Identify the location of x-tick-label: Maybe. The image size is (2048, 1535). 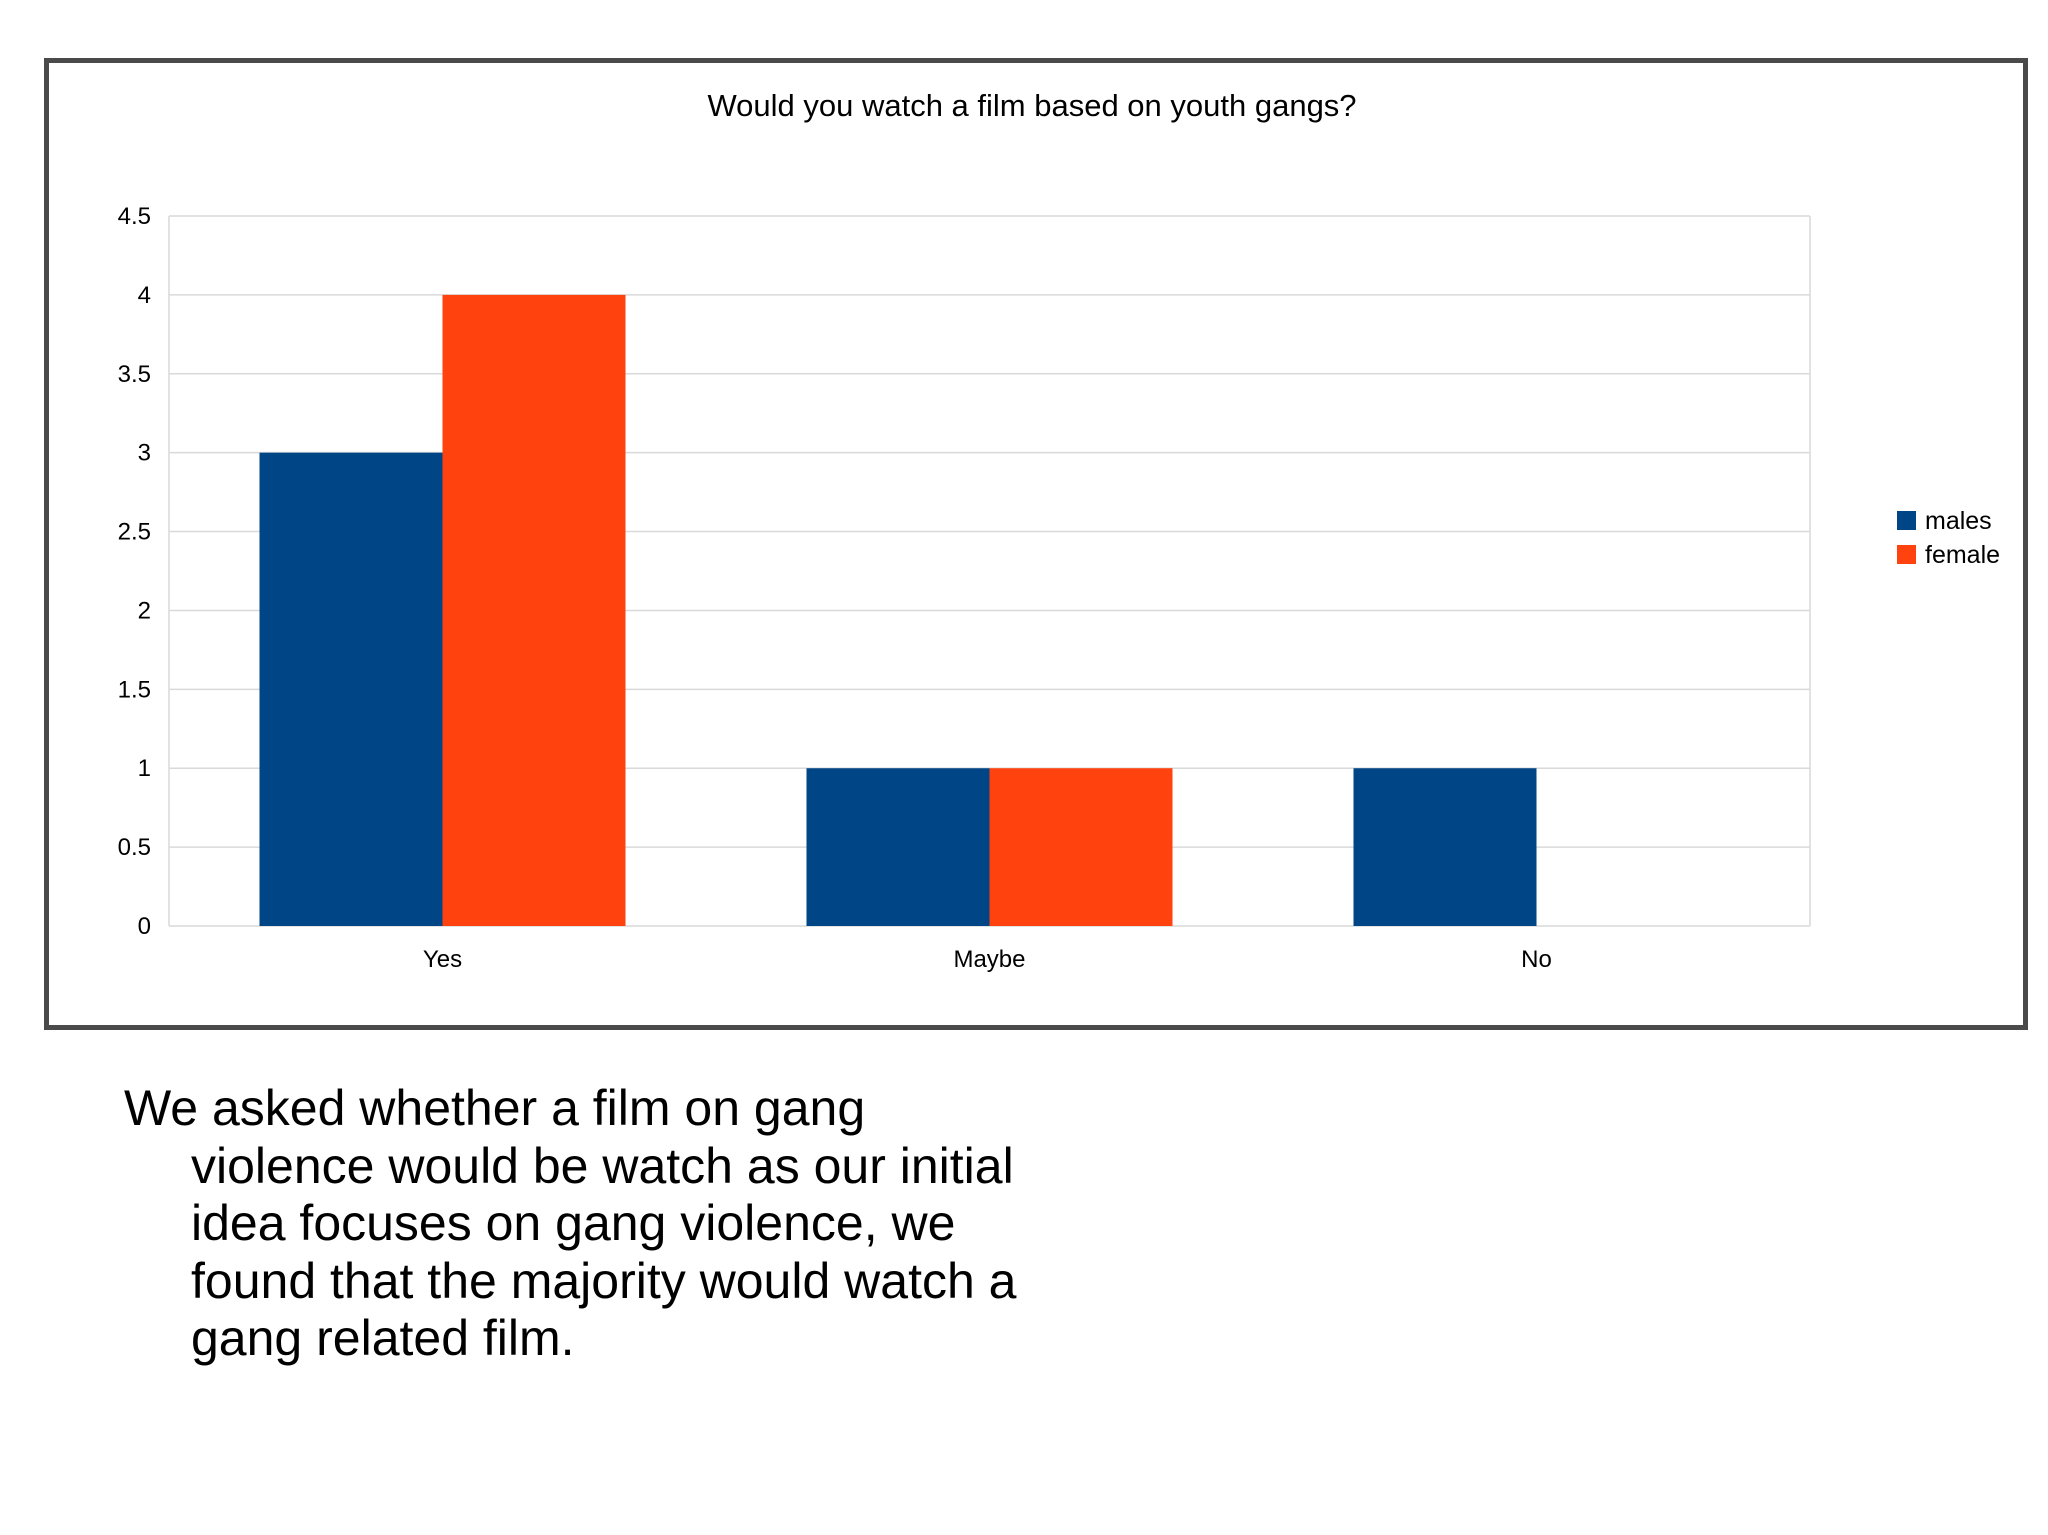
(989, 959).